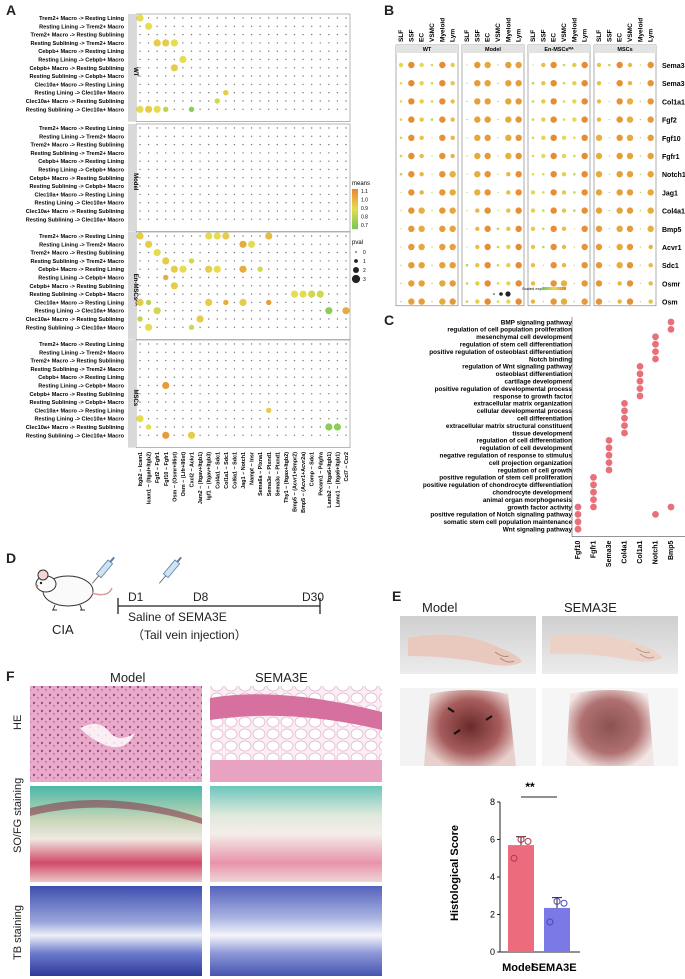  I want to click on panel-a-row-label: Resting Lining -> Clec10a+ Macro, so click(79, 94).